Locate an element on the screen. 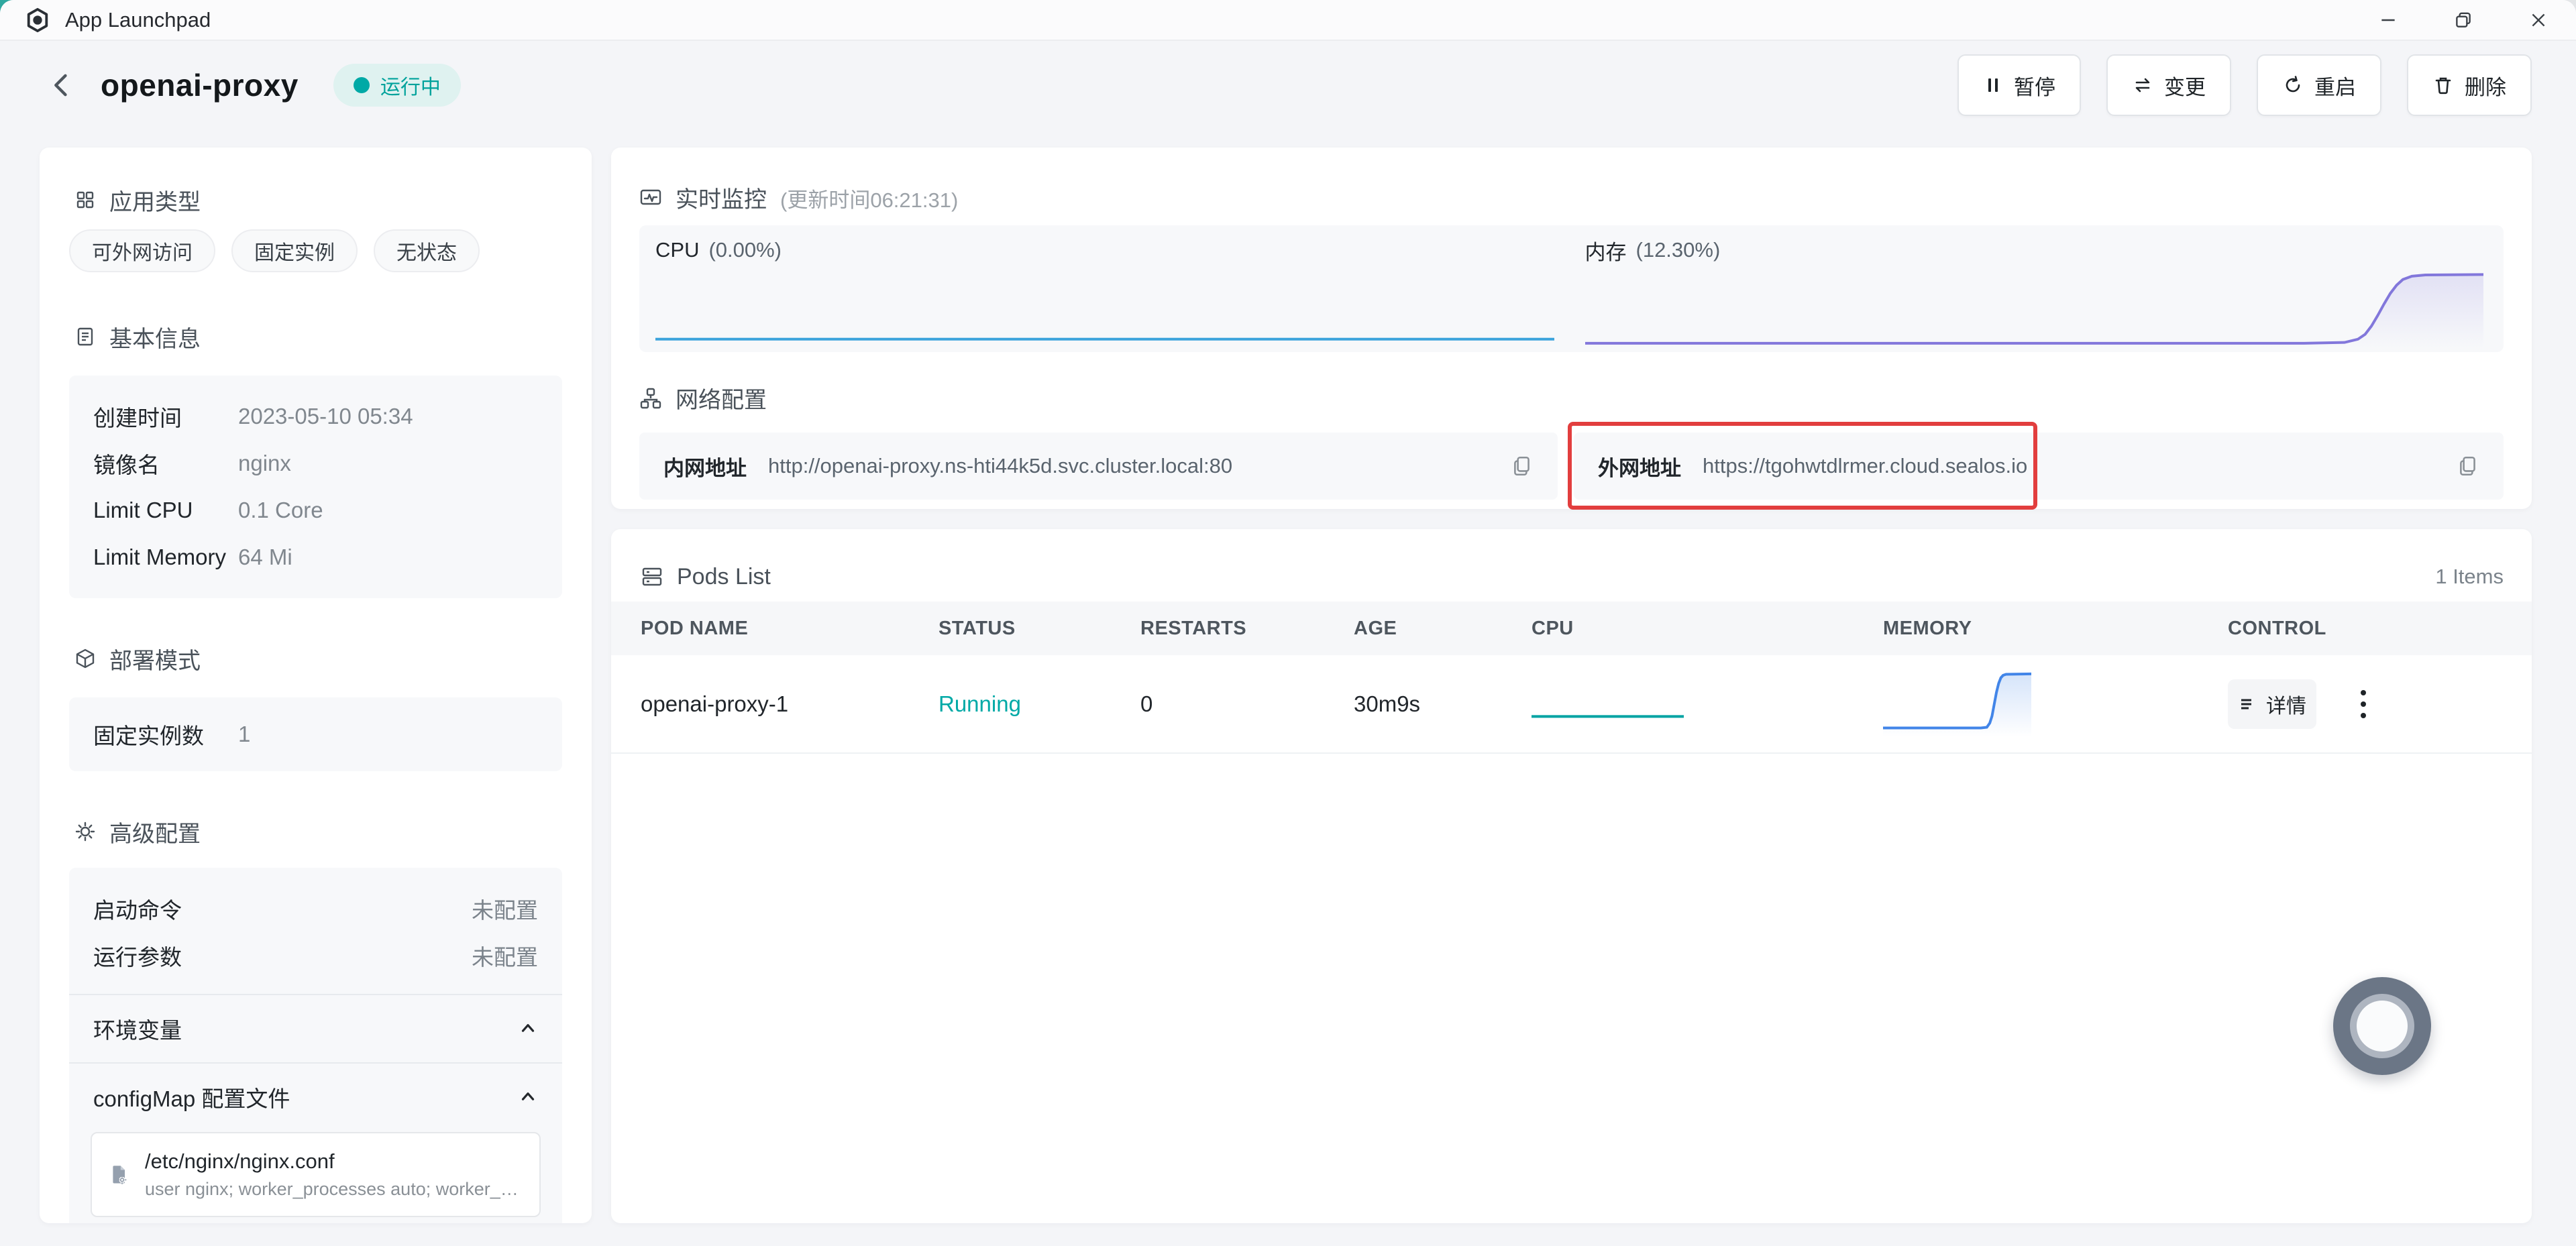  pod-row: openai-proxy-1 Running 0 30m9s 详情 is located at coordinates (1571, 704).